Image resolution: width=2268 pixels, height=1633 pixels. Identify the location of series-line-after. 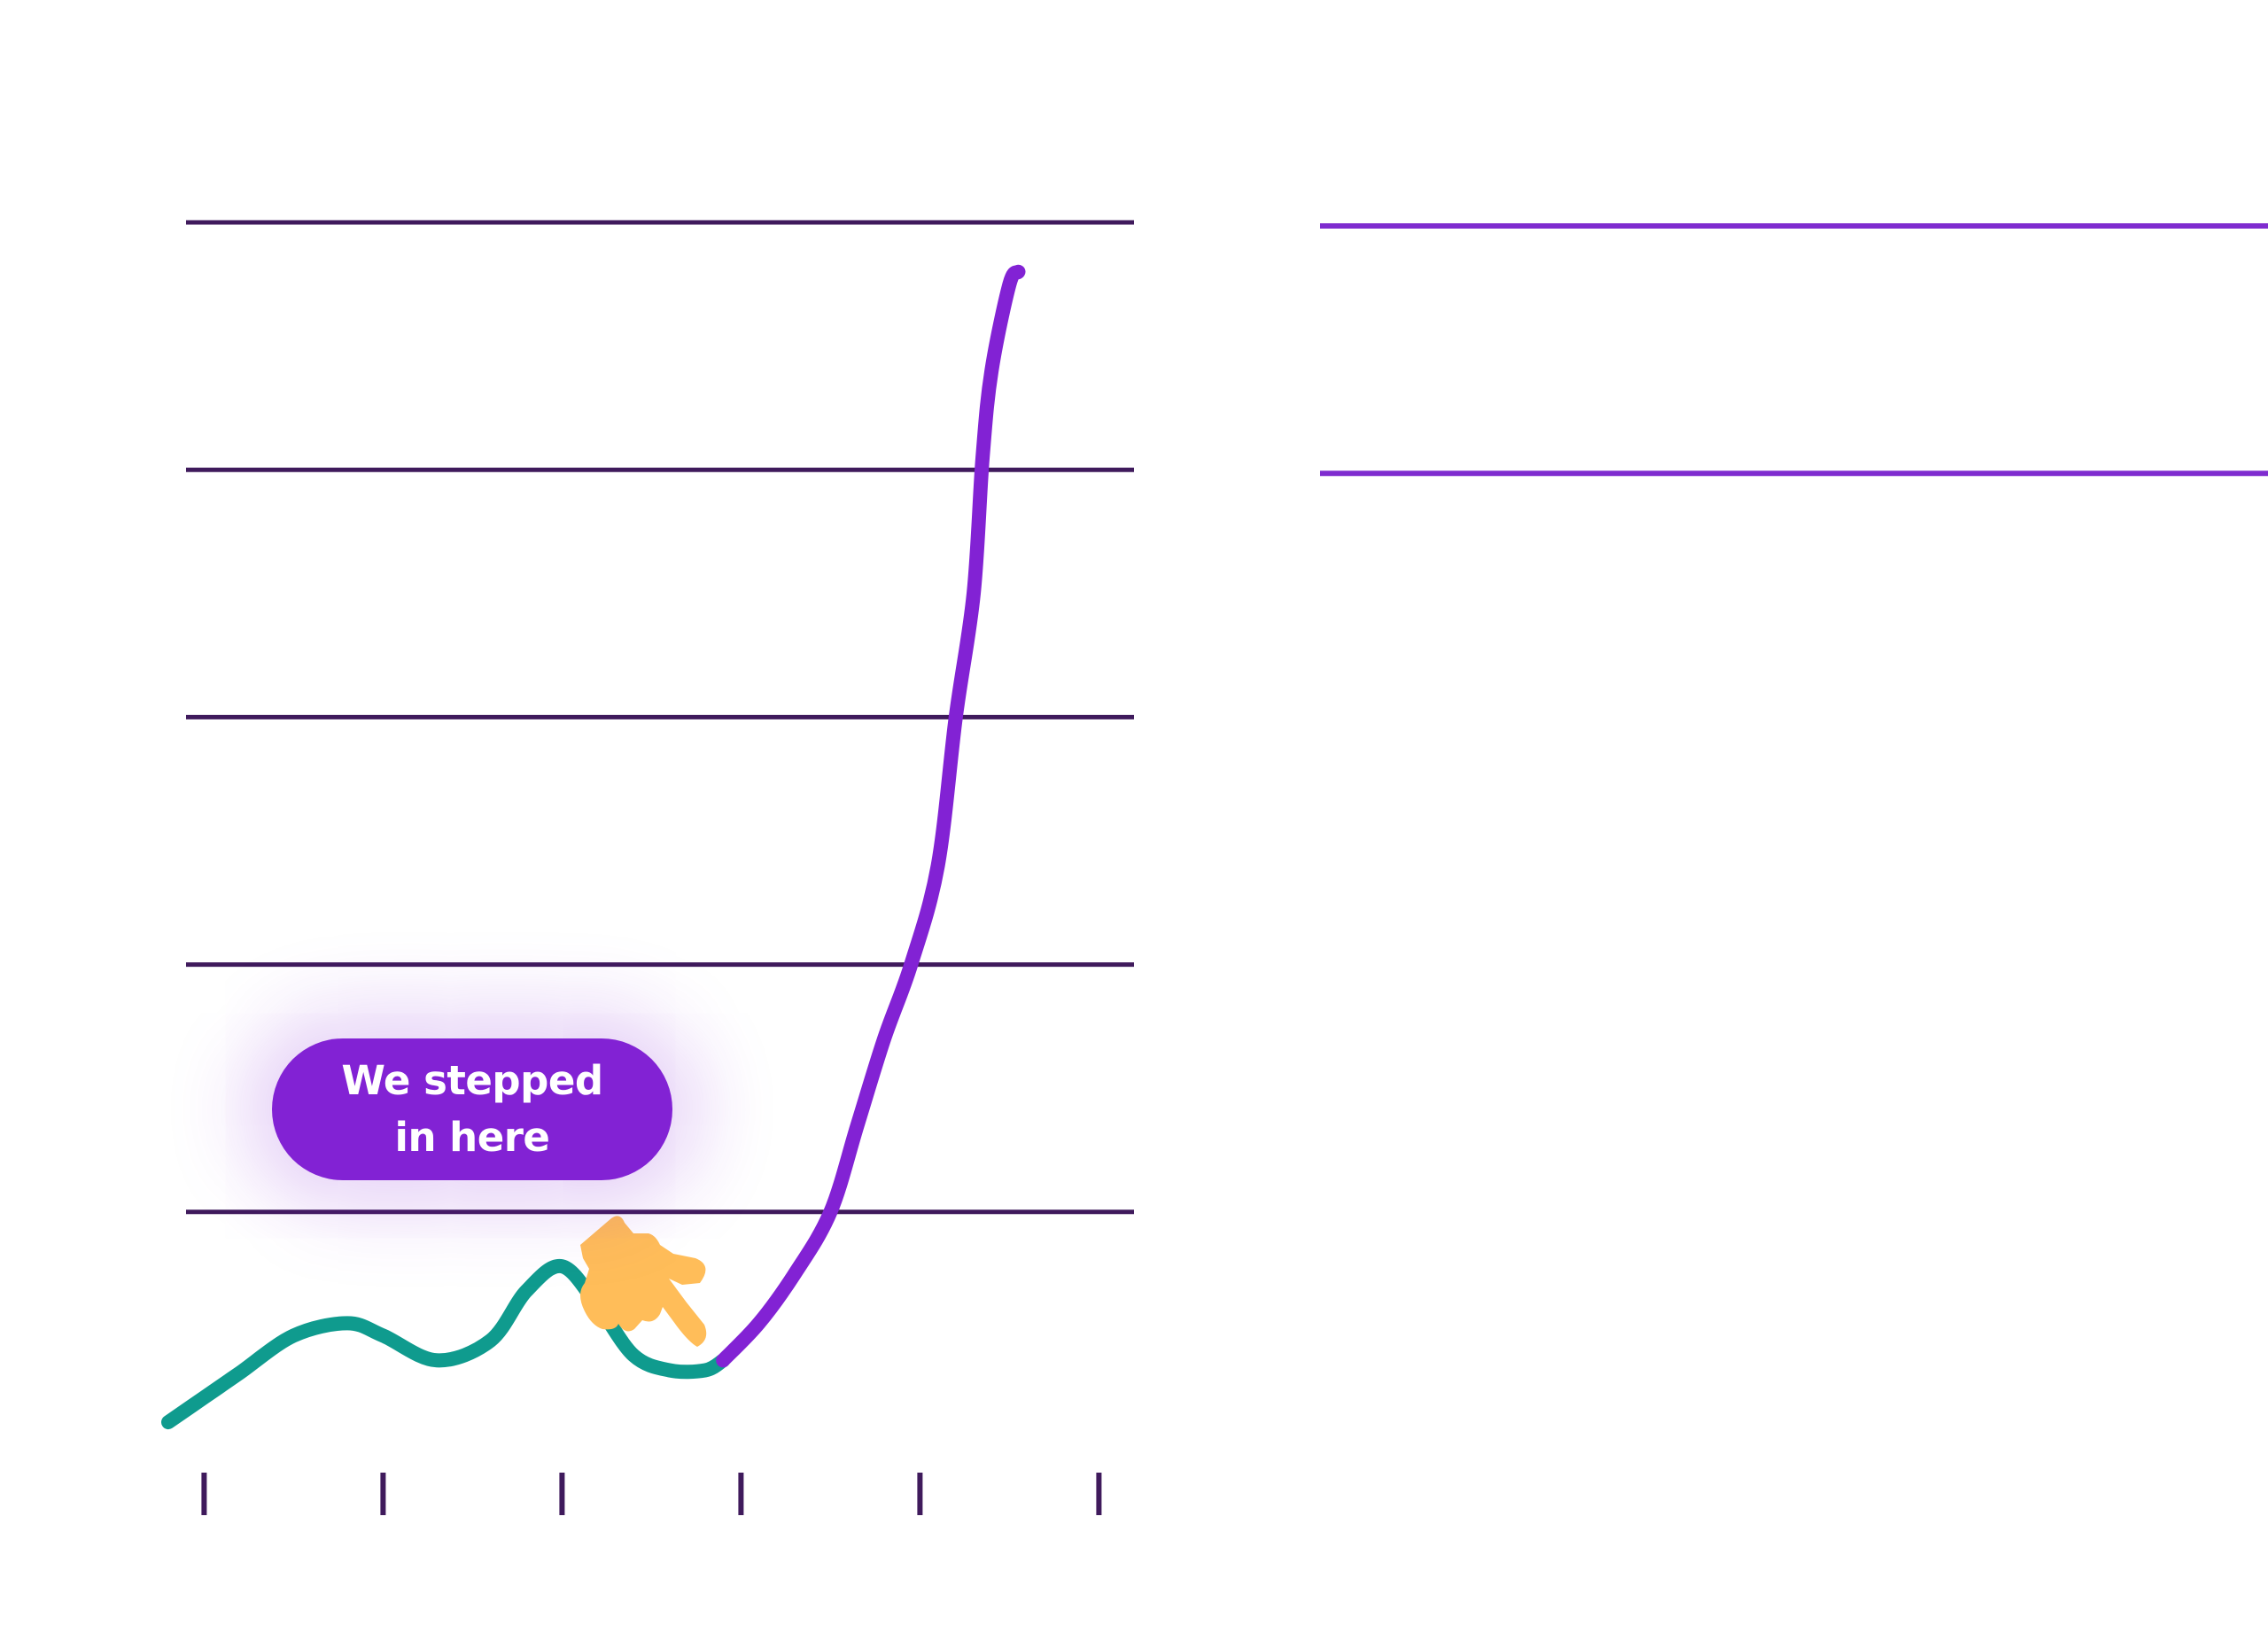
(871, 816).